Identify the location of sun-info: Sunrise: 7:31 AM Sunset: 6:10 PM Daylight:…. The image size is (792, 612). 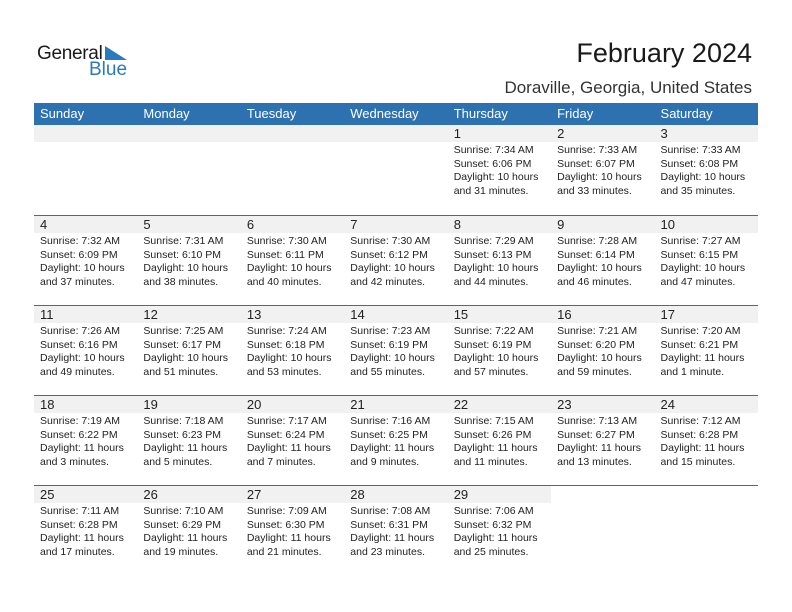
(188, 261).